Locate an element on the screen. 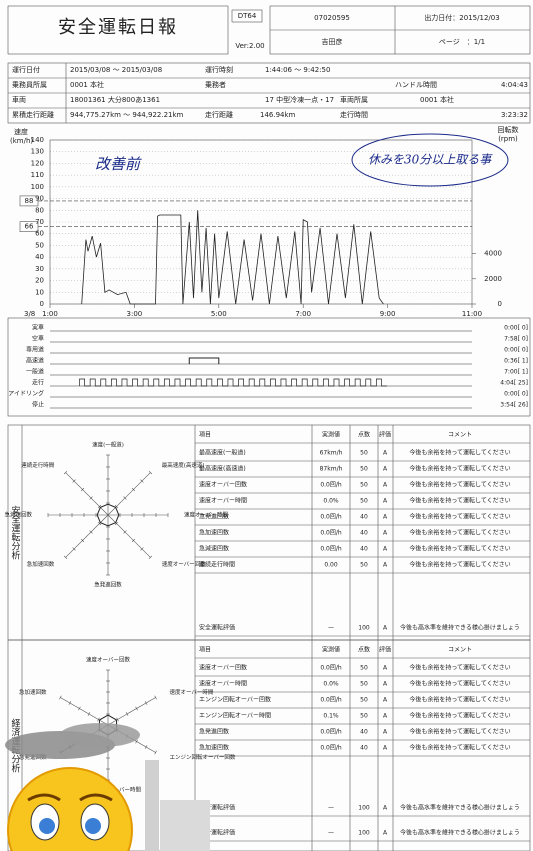 Image resolution: width=533 pixels, height=851 pixels. table-cell: 点数 is located at coordinates (364, 650).